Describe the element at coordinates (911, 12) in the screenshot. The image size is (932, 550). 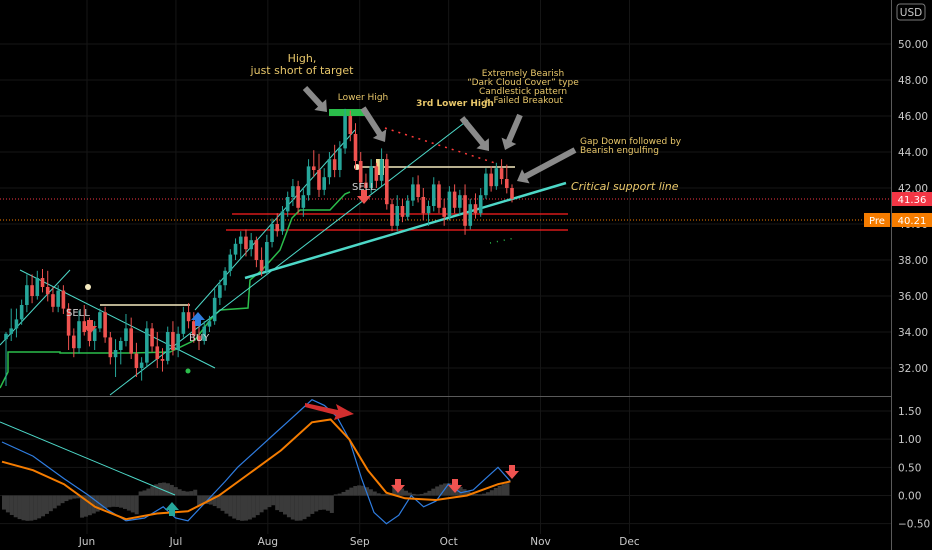
I see `currency-badge: USD` at that location.